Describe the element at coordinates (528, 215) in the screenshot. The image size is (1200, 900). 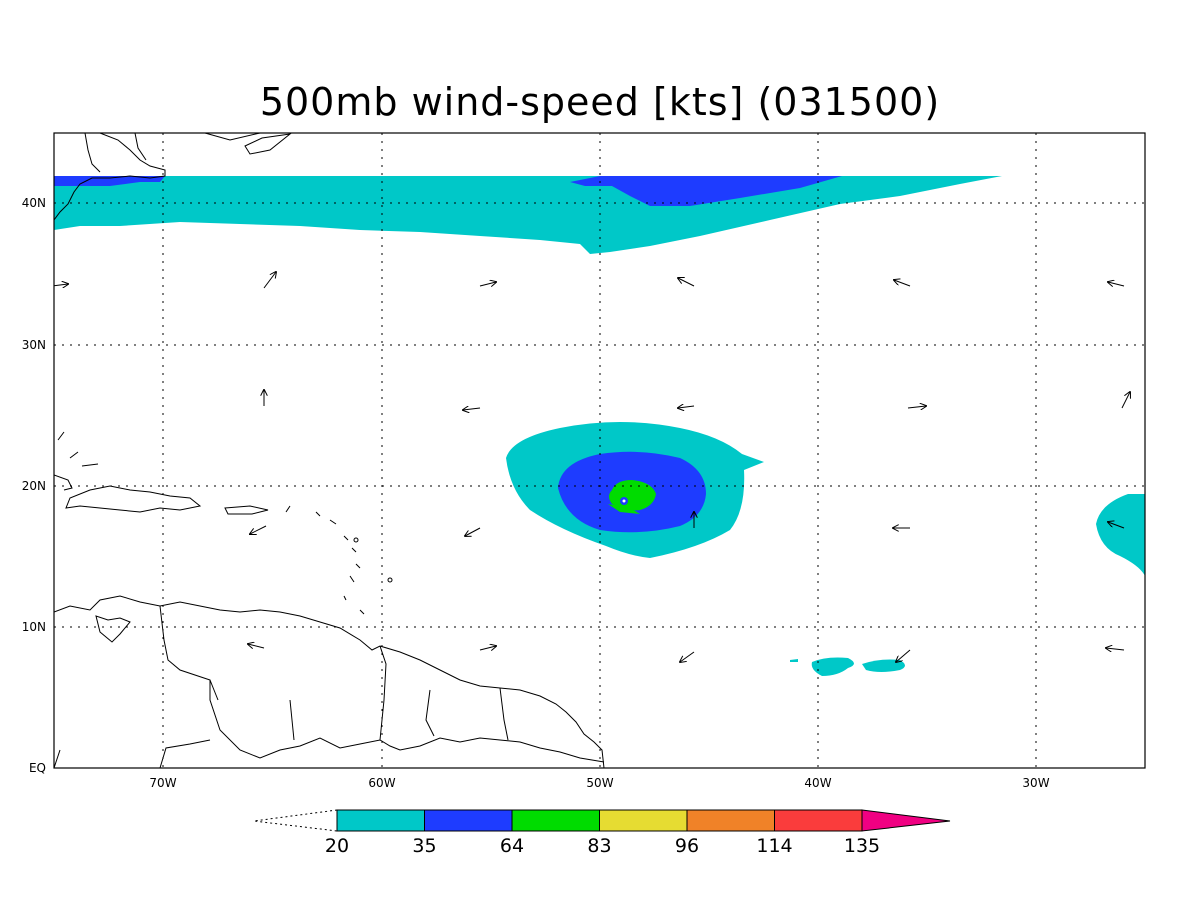
I see `jet-cyan-band` at that location.